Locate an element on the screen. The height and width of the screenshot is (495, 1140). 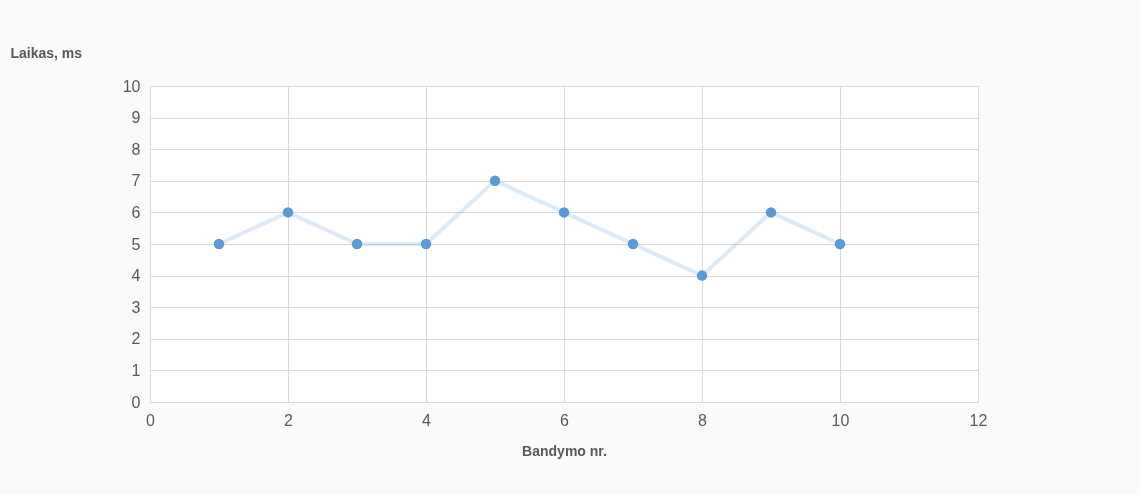
y-tick-label: 5 is located at coordinates (136, 244).